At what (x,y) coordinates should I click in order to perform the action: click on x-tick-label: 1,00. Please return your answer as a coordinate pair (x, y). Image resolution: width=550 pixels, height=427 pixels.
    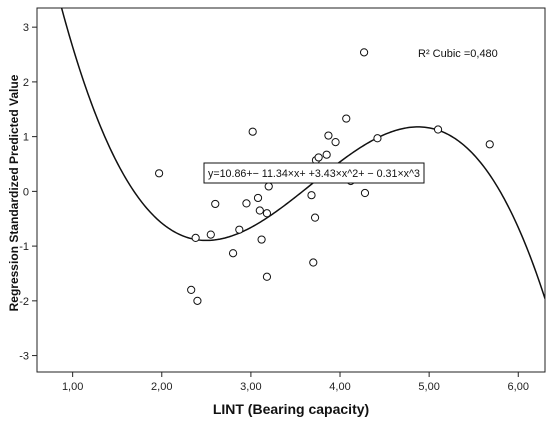
    Looking at the image, I should click on (72, 387).